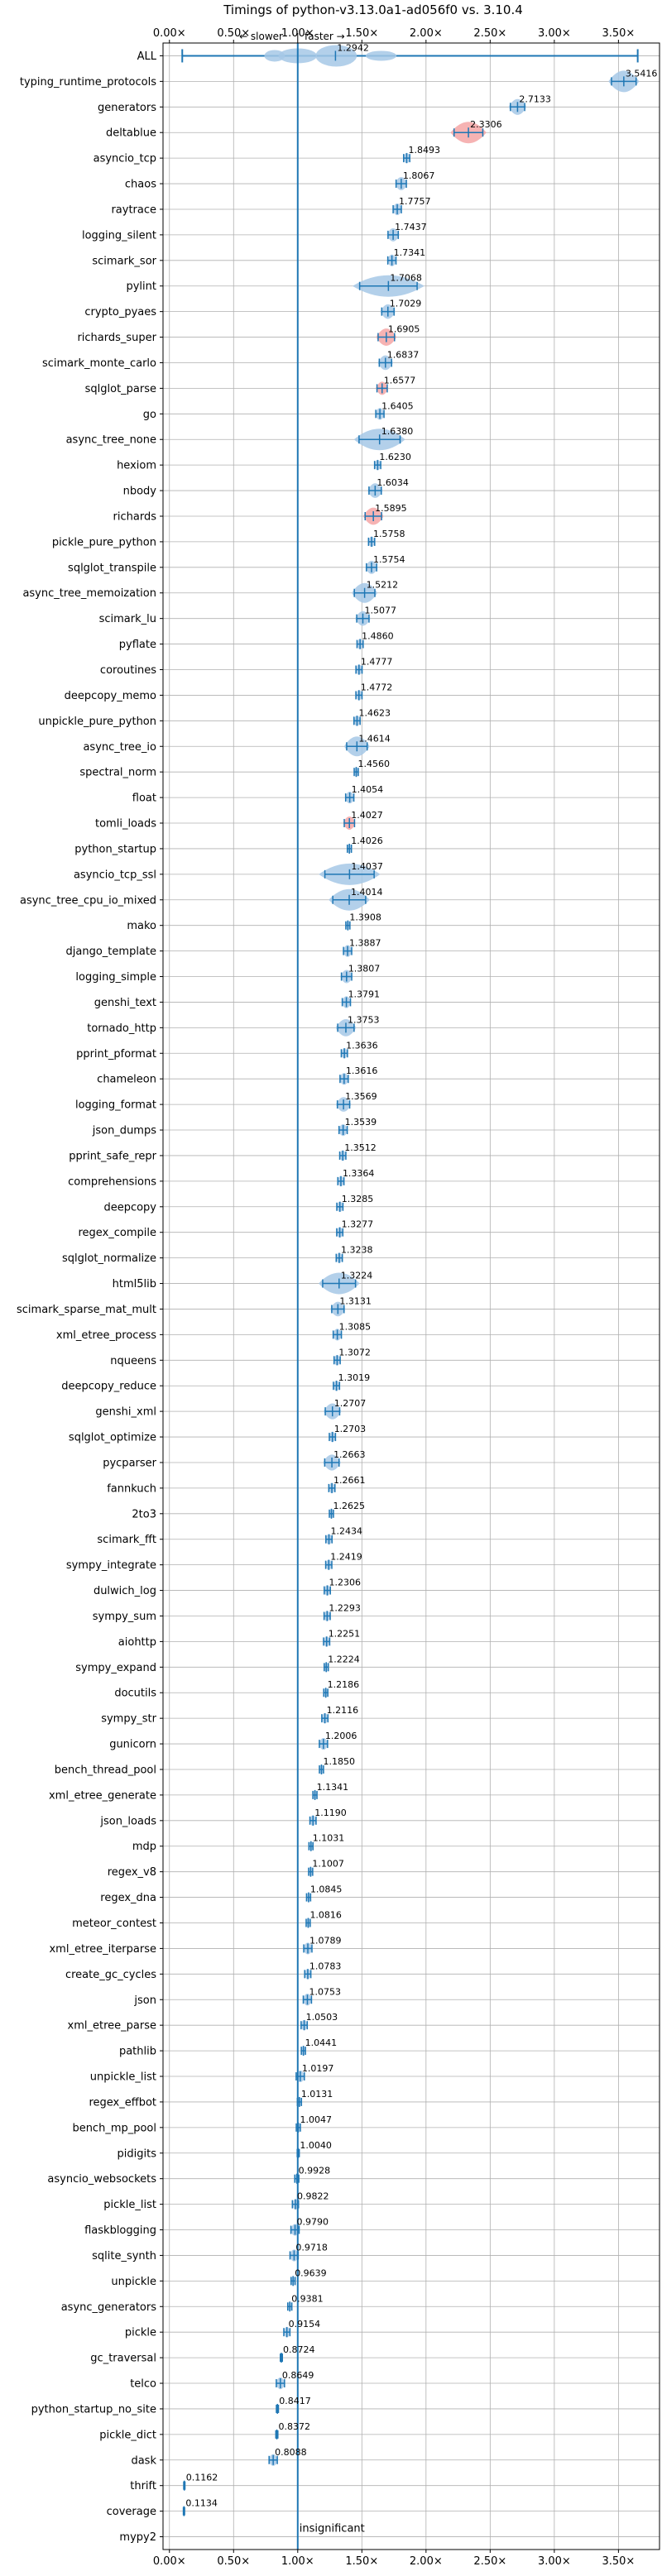 This screenshot has height=2576, width=662. What do you see at coordinates (339, 1761) in the screenshot?
I see `value-label: 1.1850` at bounding box center [339, 1761].